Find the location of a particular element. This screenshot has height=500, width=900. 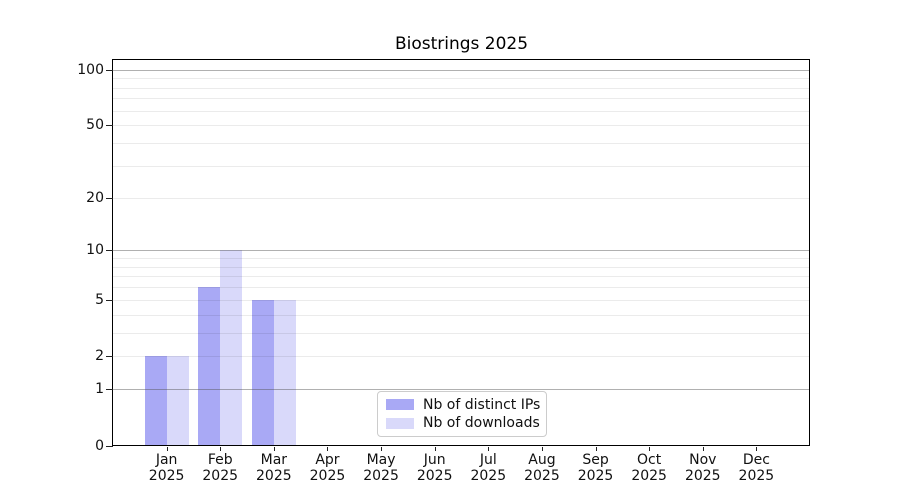

x-tick-mark-aug is located at coordinates (542, 449).